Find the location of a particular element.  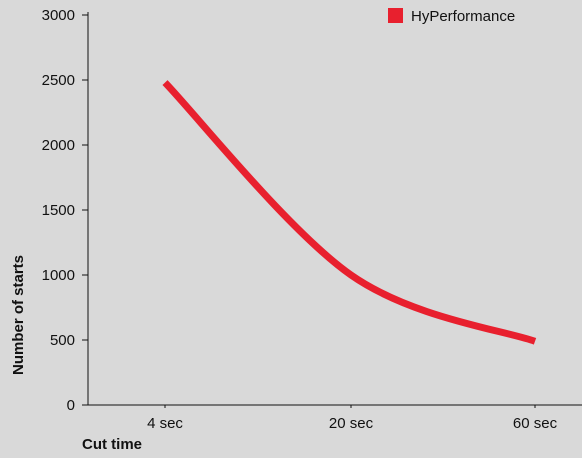

y-tick-label: 1500 is located at coordinates (58, 210).